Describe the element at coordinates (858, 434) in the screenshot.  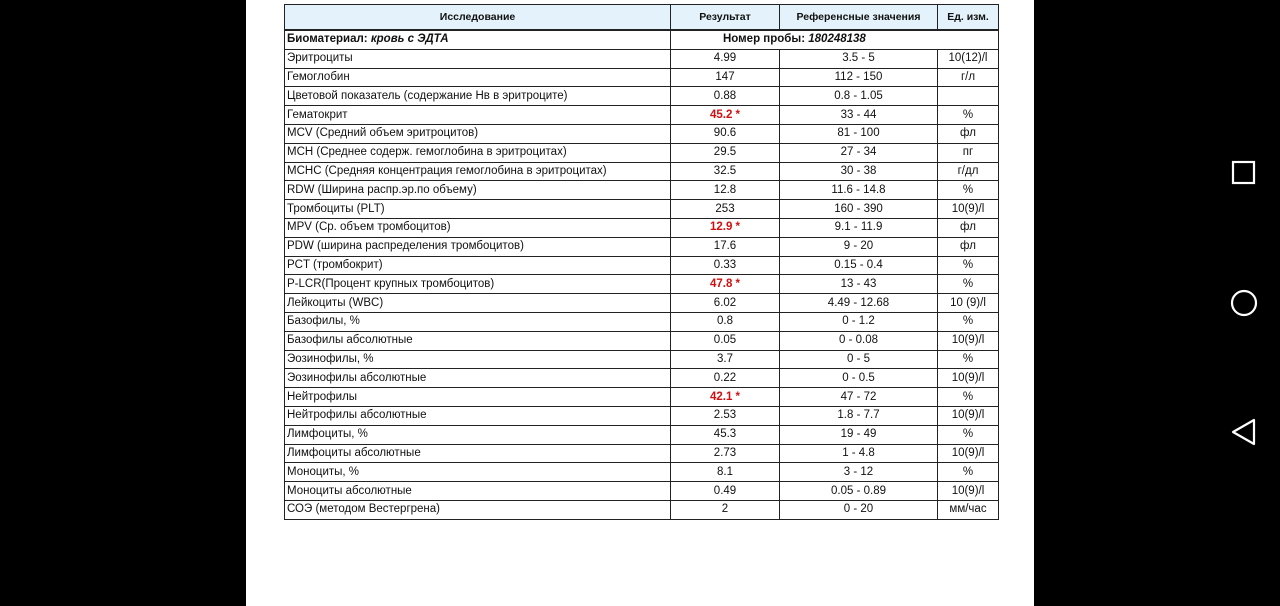
I see `ref-cell: 19 - 49` at that location.